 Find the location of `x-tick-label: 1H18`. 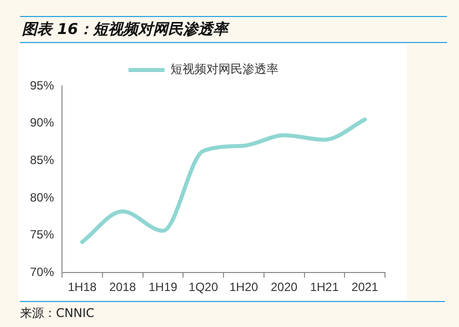

x-tick-label: 1H18 is located at coordinates (82, 287).